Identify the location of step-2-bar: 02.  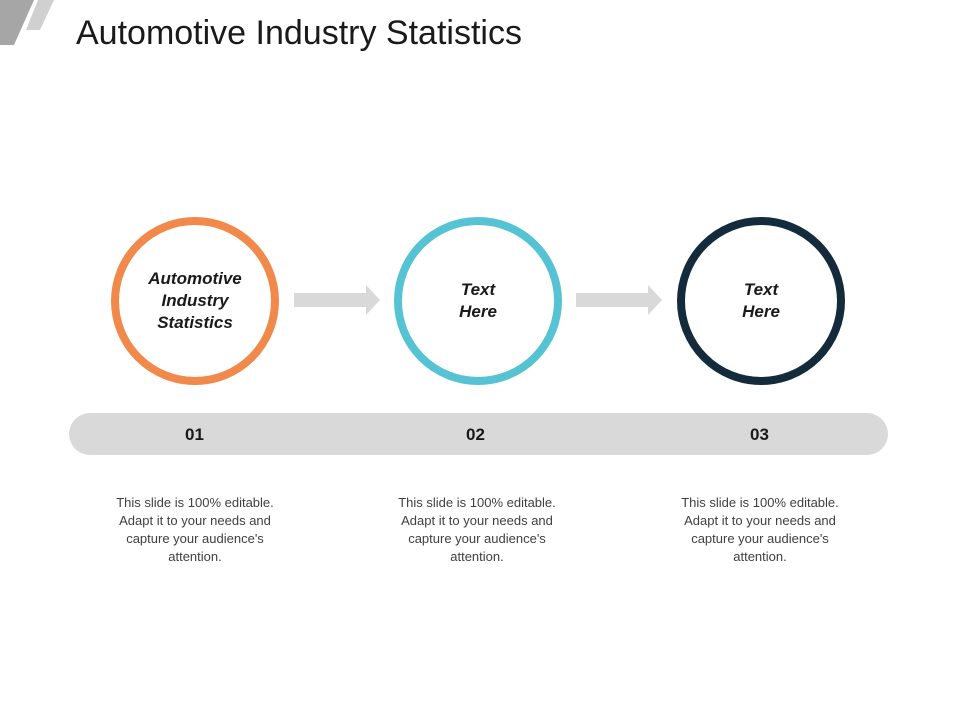
(477, 434).